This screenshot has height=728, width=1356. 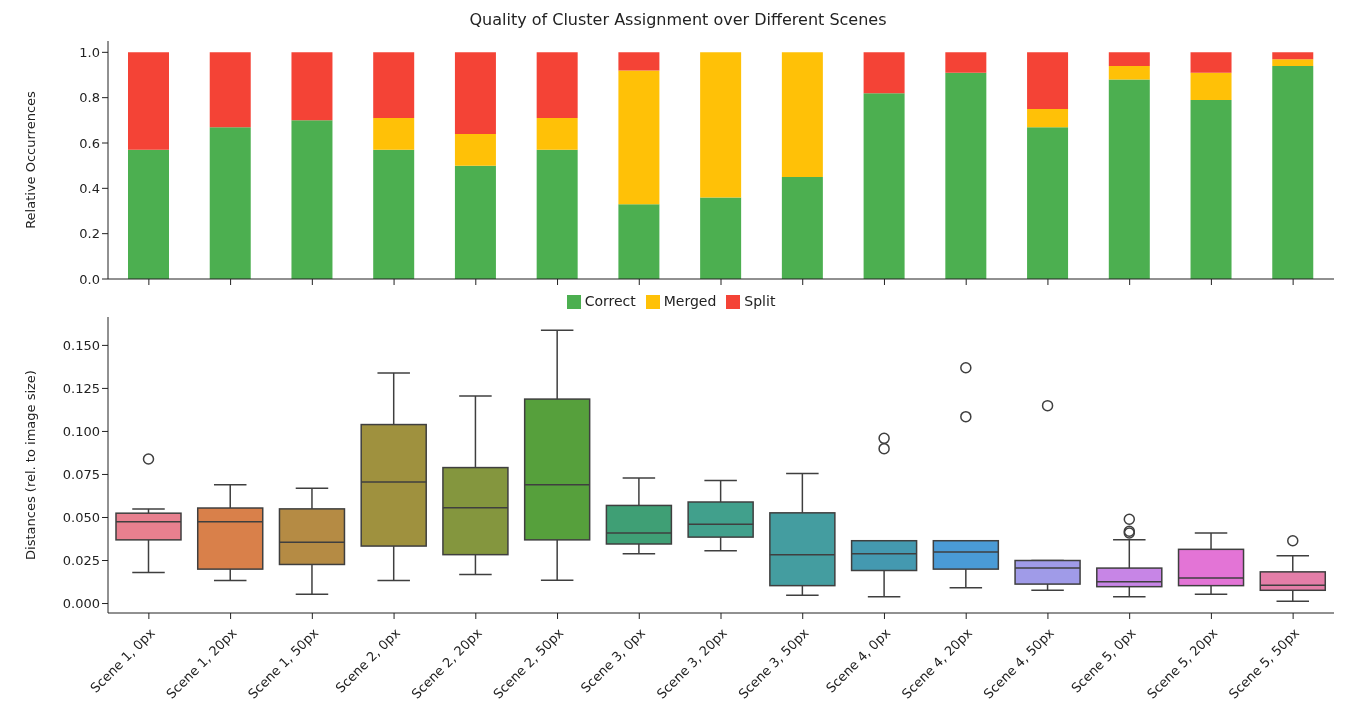 What do you see at coordinates (81, 346) in the screenshot?
I see `y-tick-label: 0.150` at bounding box center [81, 346].